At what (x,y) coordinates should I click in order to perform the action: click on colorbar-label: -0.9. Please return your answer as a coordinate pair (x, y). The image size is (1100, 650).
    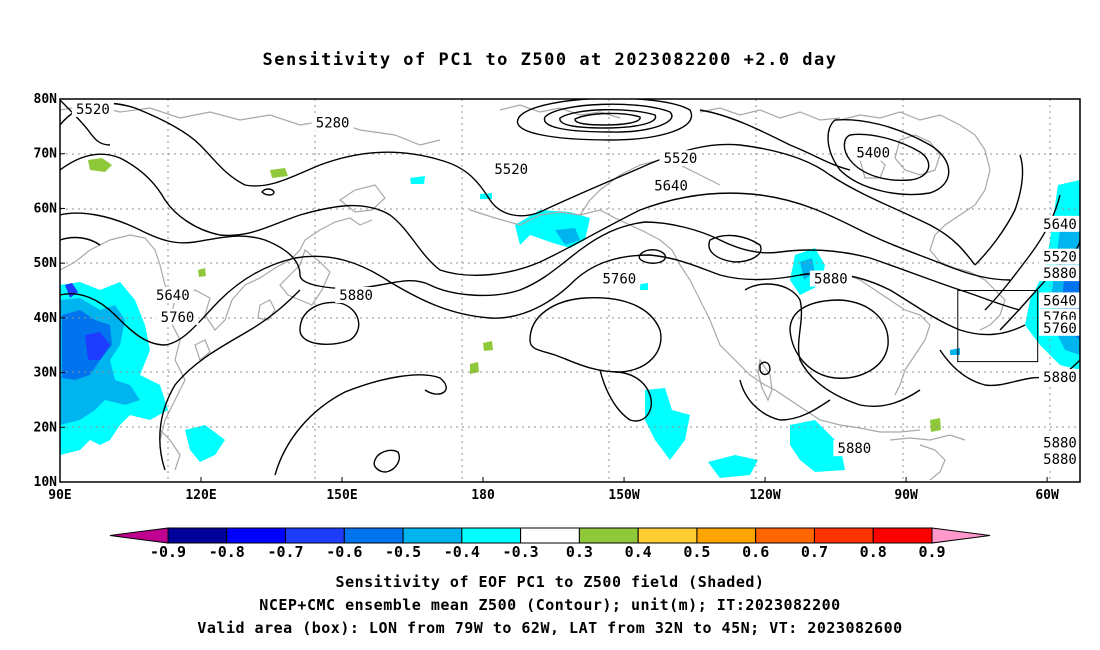
    Looking at the image, I should click on (168, 552).